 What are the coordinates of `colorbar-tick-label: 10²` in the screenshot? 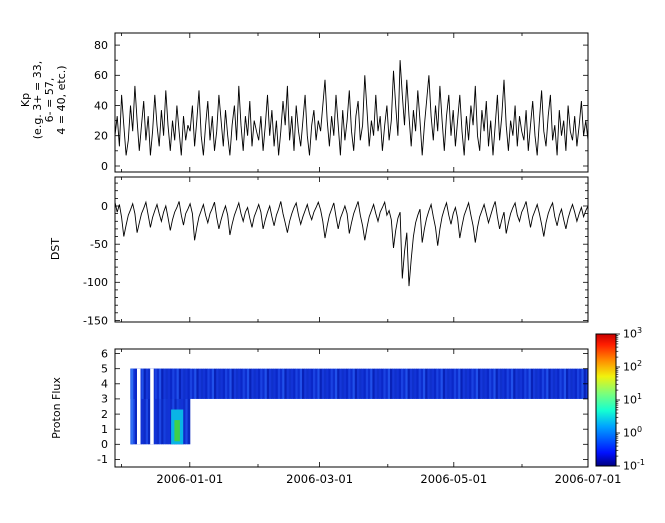 It's located at (632, 366).